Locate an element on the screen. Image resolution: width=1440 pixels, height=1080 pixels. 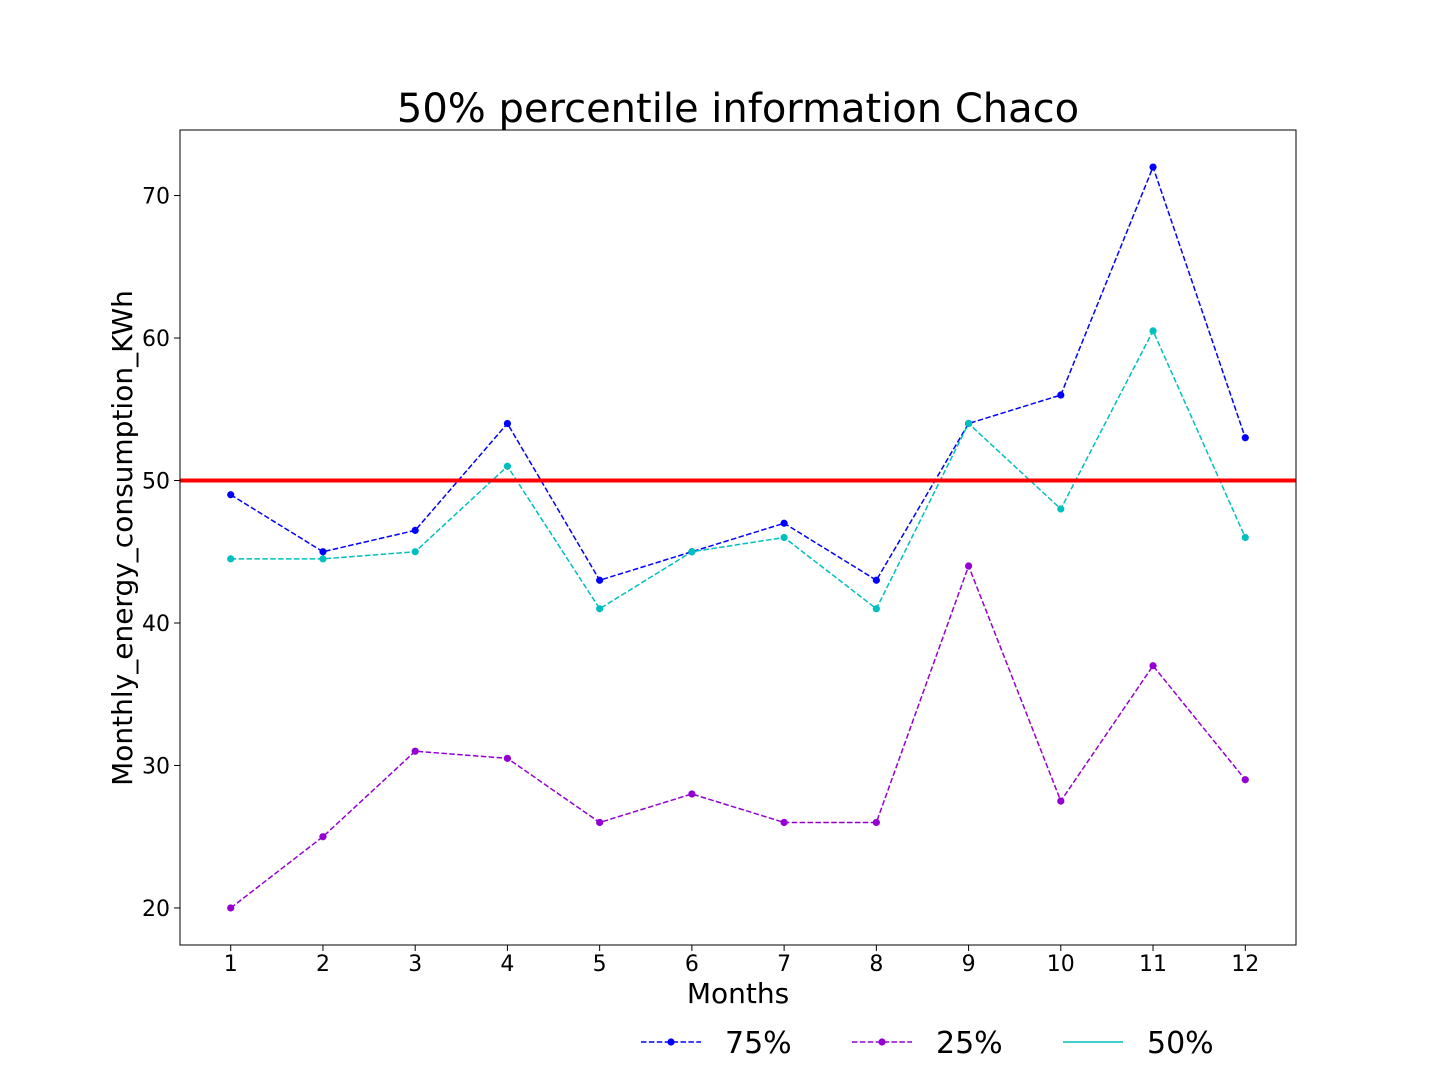
legend-label-1: 25% is located at coordinates (969, 1043).